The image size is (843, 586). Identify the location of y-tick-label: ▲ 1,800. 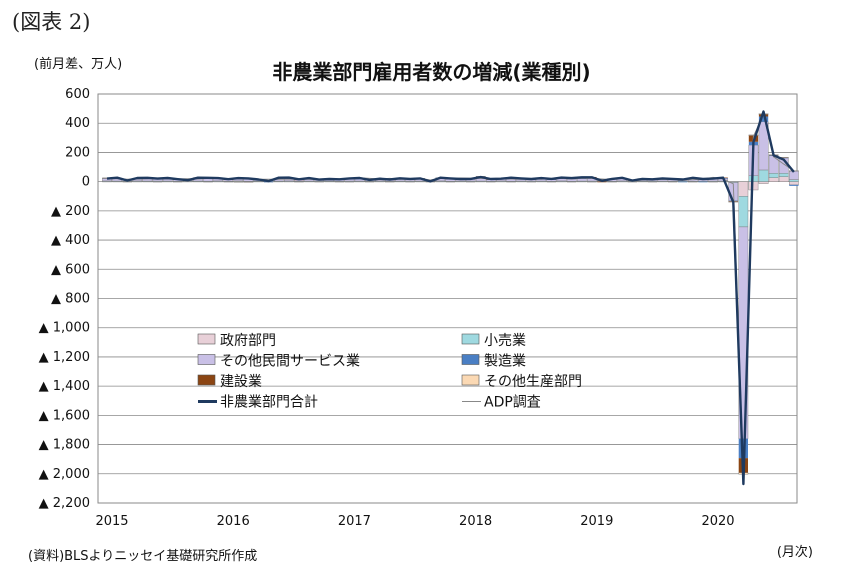
(64, 445).